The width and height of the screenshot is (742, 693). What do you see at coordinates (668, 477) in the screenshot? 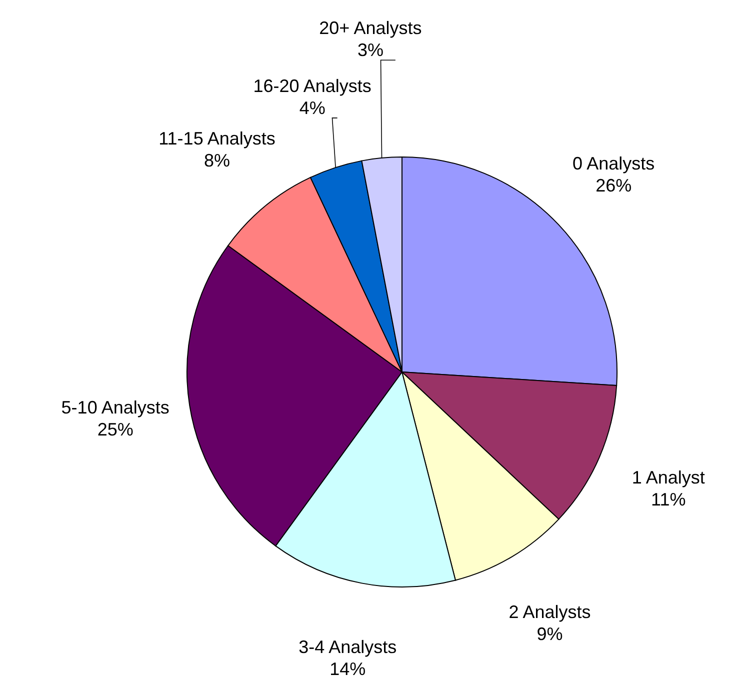
I see `slice-label: 1 Analyst` at bounding box center [668, 477].